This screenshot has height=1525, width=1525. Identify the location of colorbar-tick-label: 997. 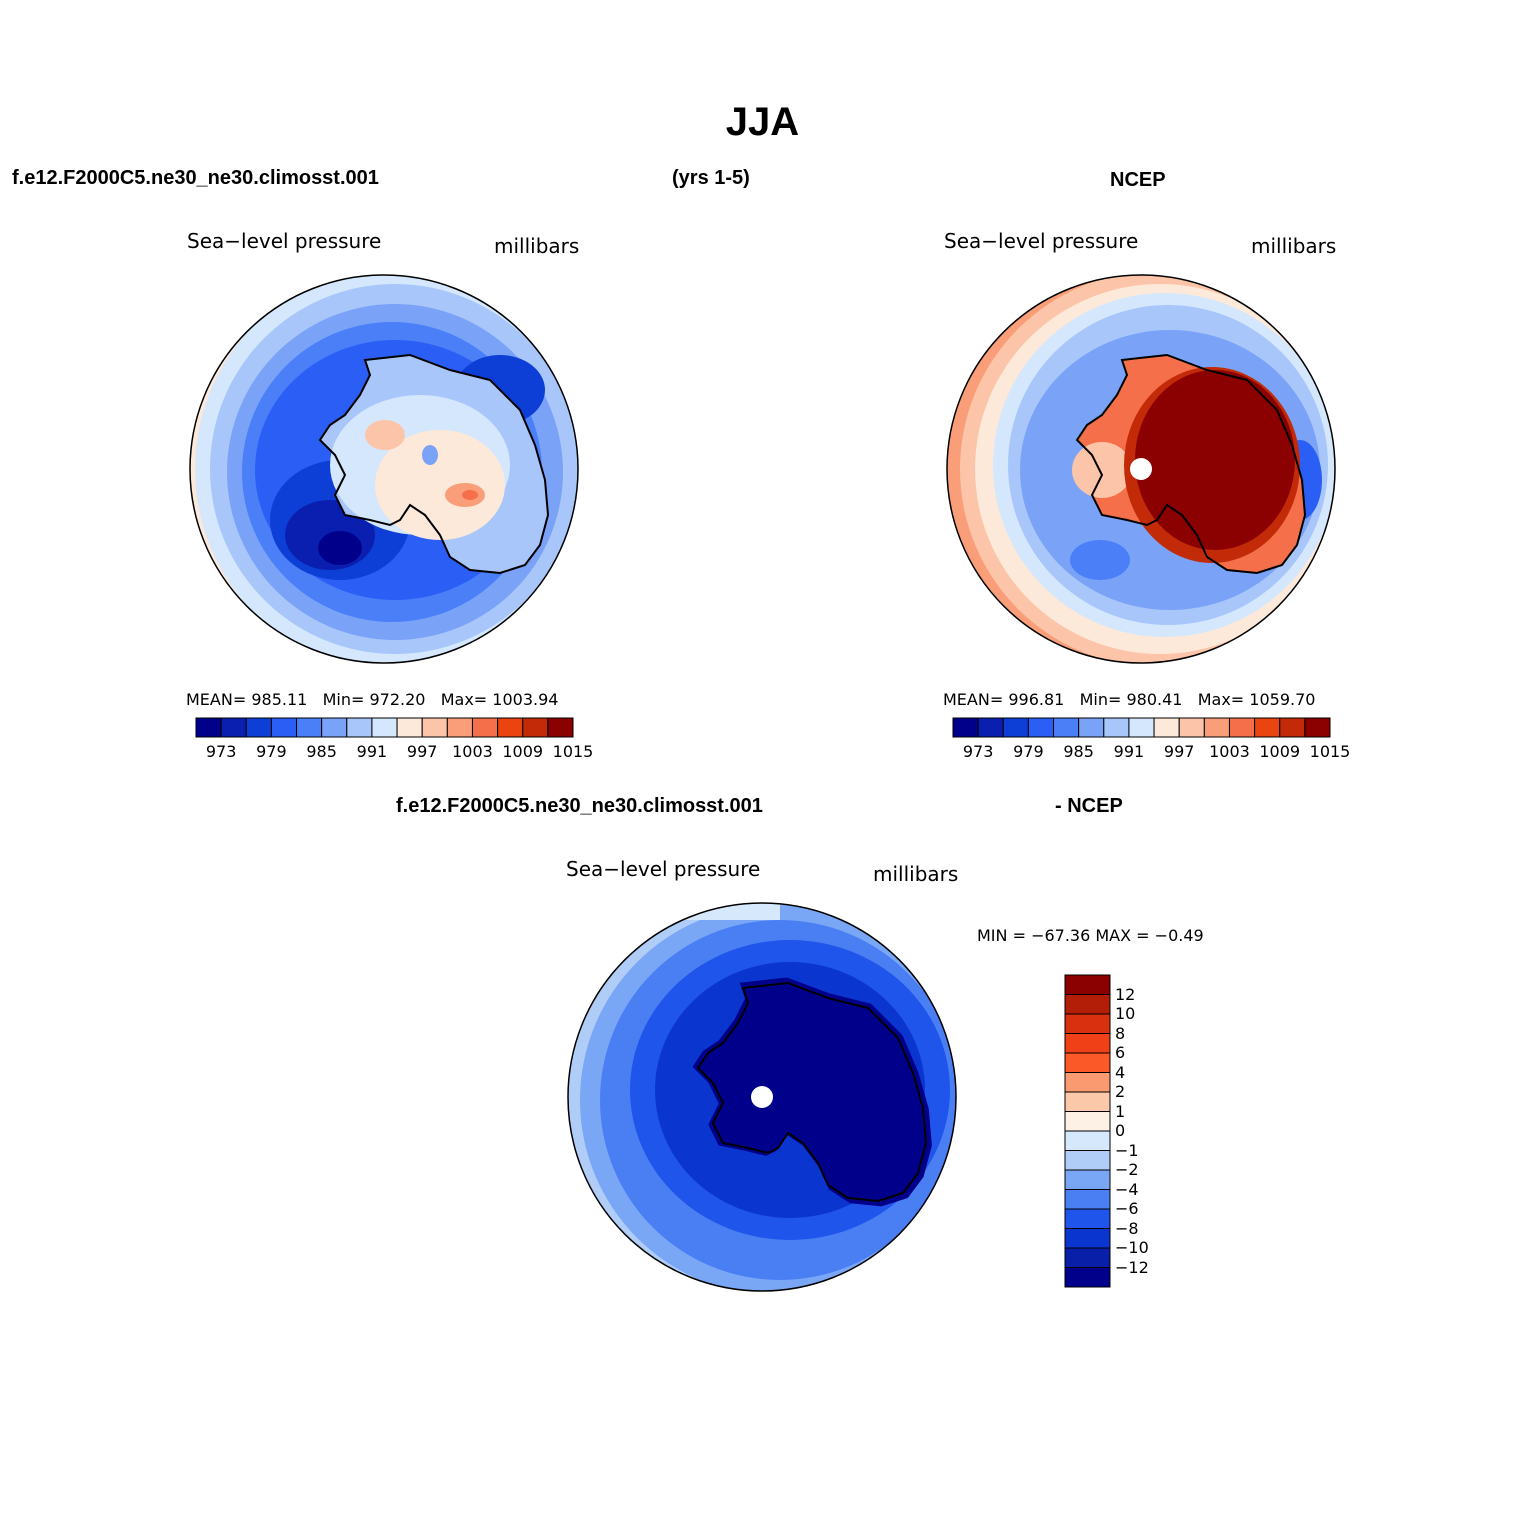
(1179, 751).